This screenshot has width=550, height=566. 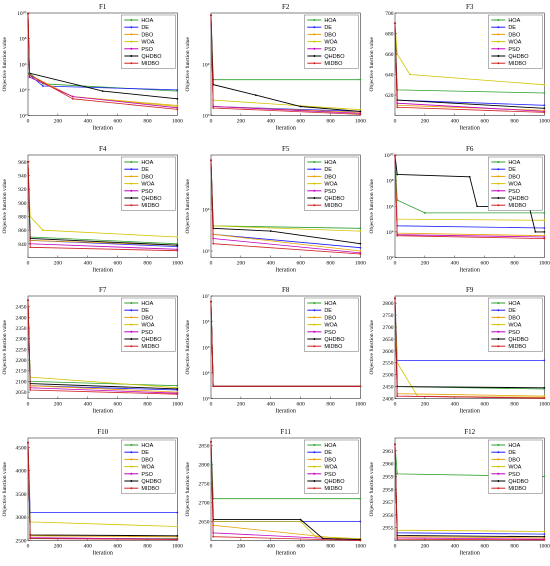 I want to click on y-tick-label: 2450, so click(x=387, y=388).